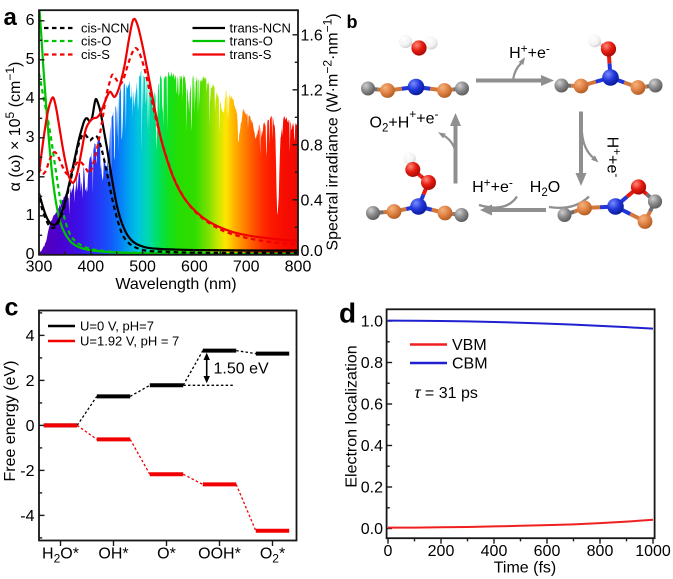 This screenshot has height=579, width=673. Describe the element at coordinates (166, 554) in the screenshot. I see `svg-text: O*` at that location.